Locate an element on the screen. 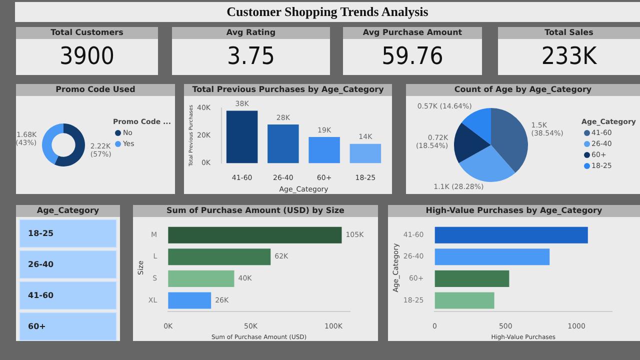 The image size is (640, 360). text: Customer Shopping Trends Analysis is located at coordinates (327, 12).